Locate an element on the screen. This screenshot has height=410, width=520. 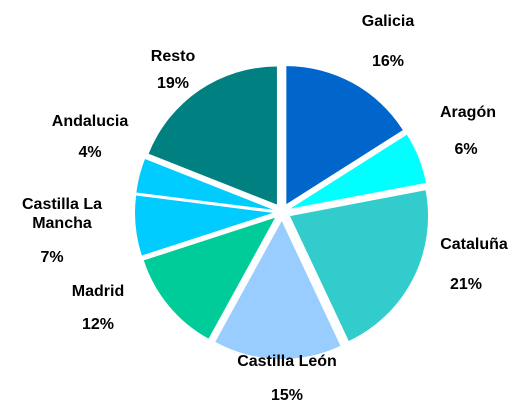
category-label: Castilla La Mancha is located at coordinates (62, 214).